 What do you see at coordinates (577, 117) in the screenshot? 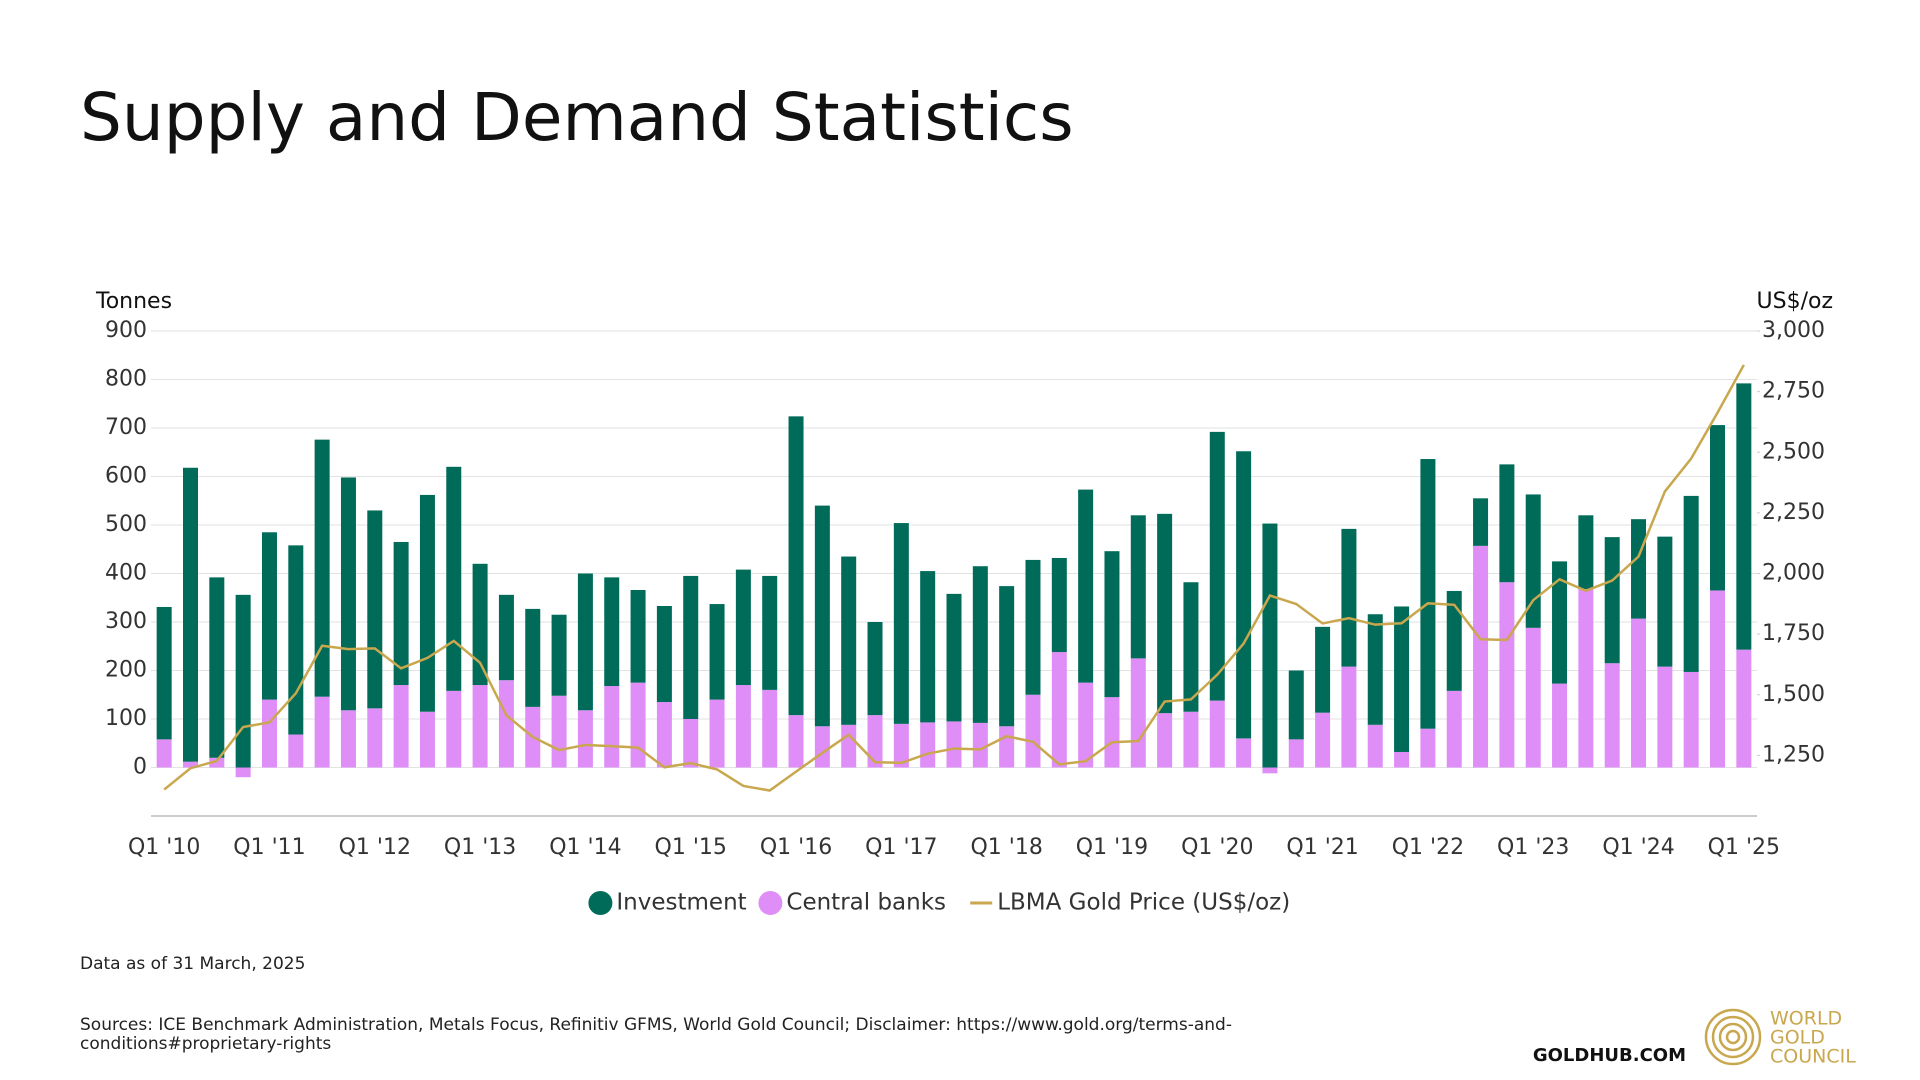
I see `chart-title: Supply and Demand Statistics` at bounding box center [577, 117].